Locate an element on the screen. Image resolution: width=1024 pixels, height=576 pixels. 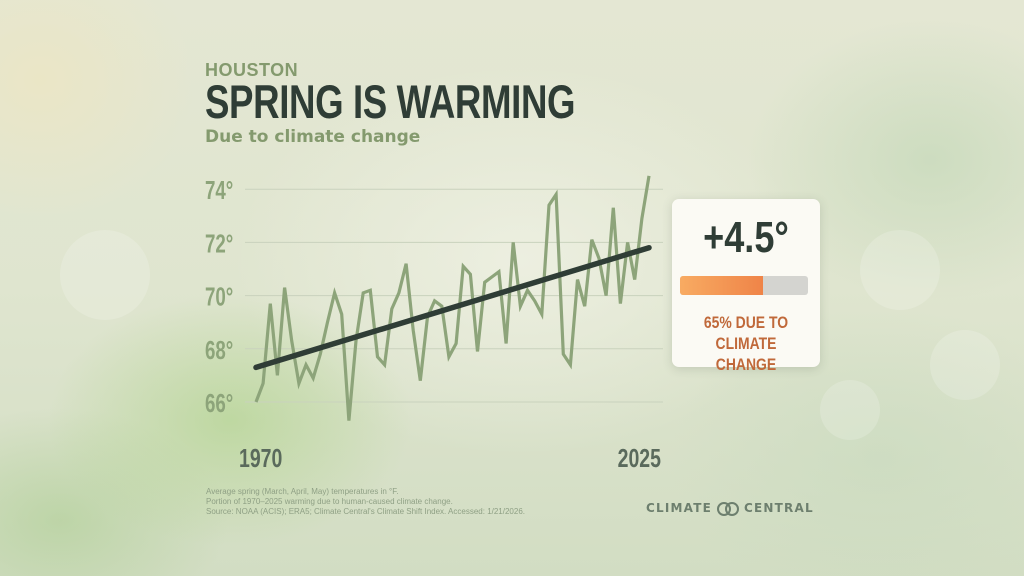
climate-central-logo: CLIMATE CENTRAL is located at coordinates (730, 508).